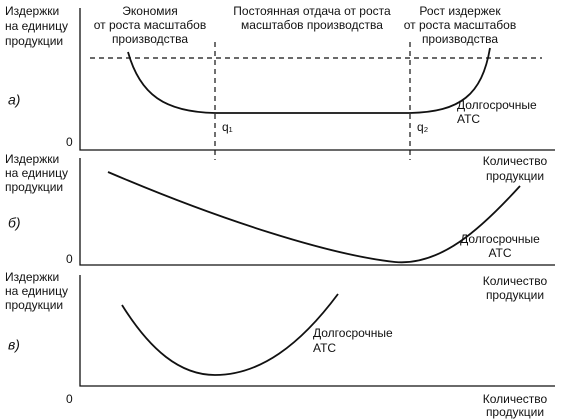 The height and width of the screenshot is (419, 562). Describe the element at coordinates (312, 11) in the screenshot. I see `region-label: Постоянная отдача от роста` at that location.